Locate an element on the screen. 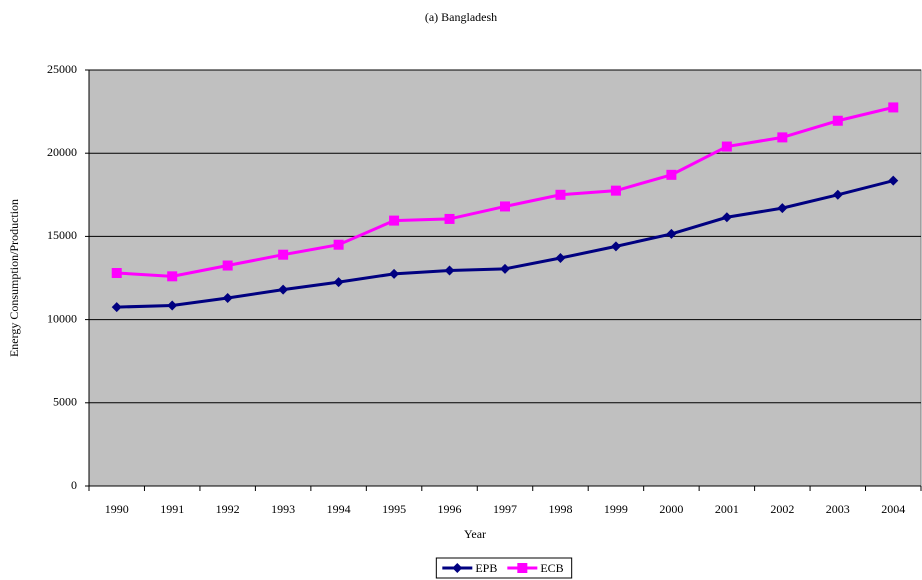 This screenshot has height=580, width=922. x-tick-label: 2000 is located at coordinates (671, 509).